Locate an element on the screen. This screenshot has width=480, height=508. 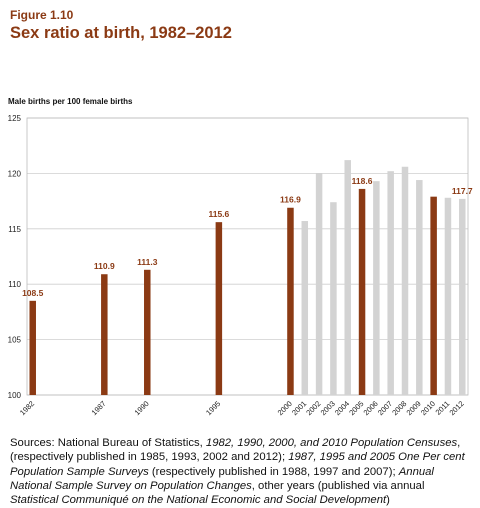
y-tick-label: 105 is located at coordinates (15, 340).